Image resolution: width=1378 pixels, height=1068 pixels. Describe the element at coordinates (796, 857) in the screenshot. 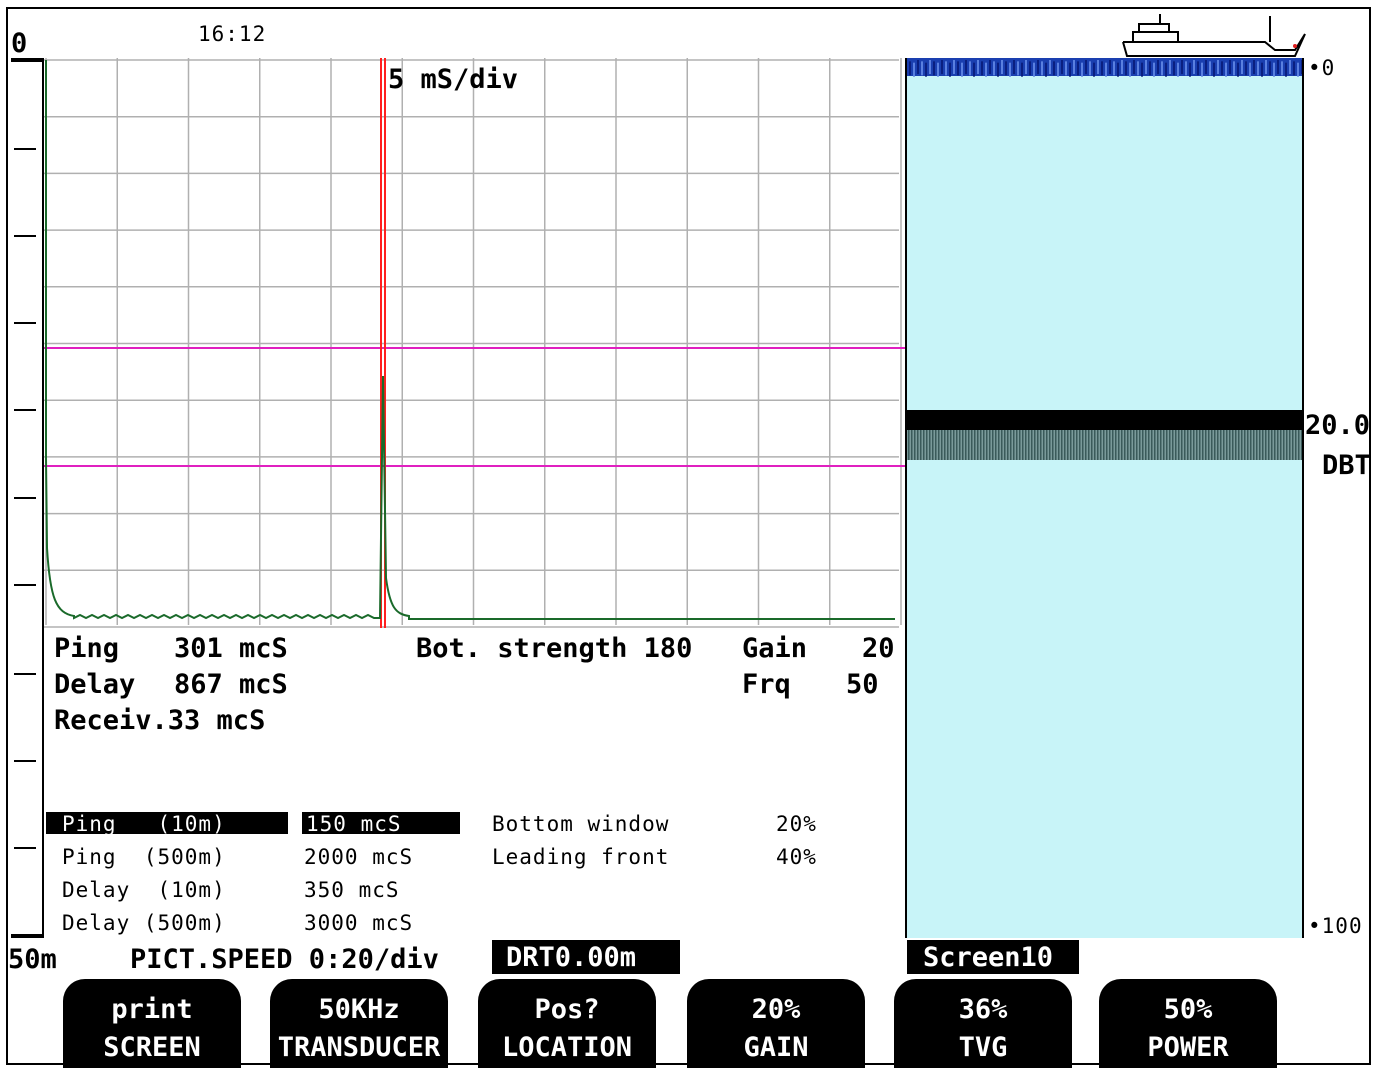

I see `setting-value: 40%` at that location.